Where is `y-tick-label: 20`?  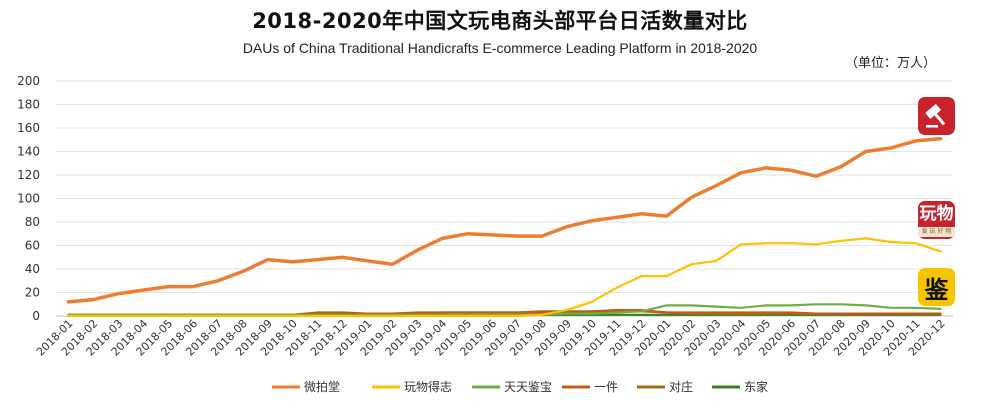 y-tick-label: 20 is located at coordinates (32, 293).